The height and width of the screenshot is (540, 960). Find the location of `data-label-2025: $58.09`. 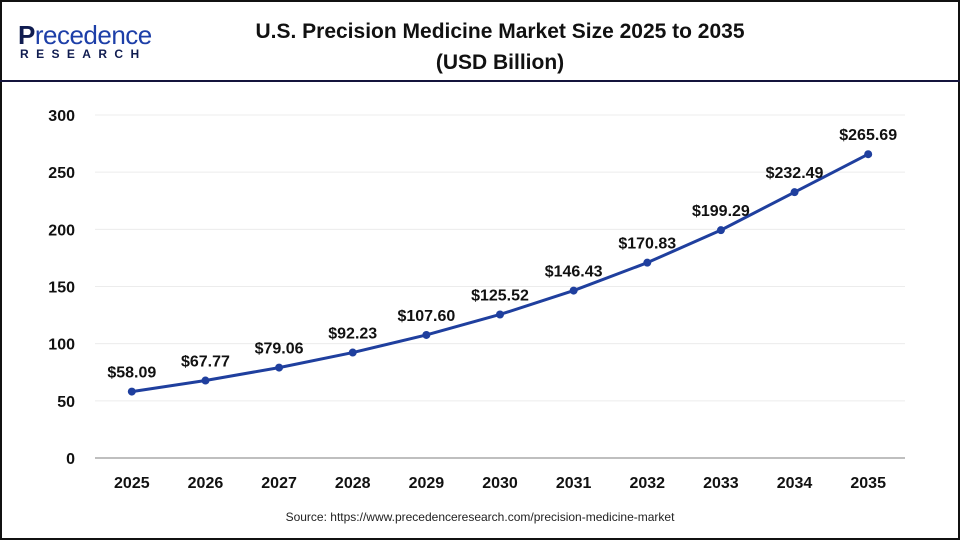

data-label-2025: $58.09 is located at coordinates (131, 373).